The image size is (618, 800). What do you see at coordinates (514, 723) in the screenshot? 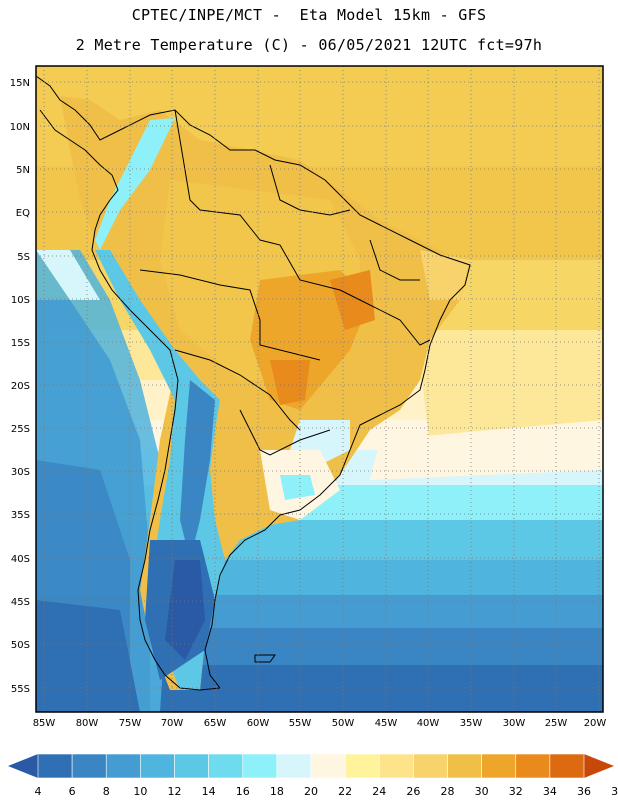
I see `lon-label: 30W` at bounding box center [514, 723].